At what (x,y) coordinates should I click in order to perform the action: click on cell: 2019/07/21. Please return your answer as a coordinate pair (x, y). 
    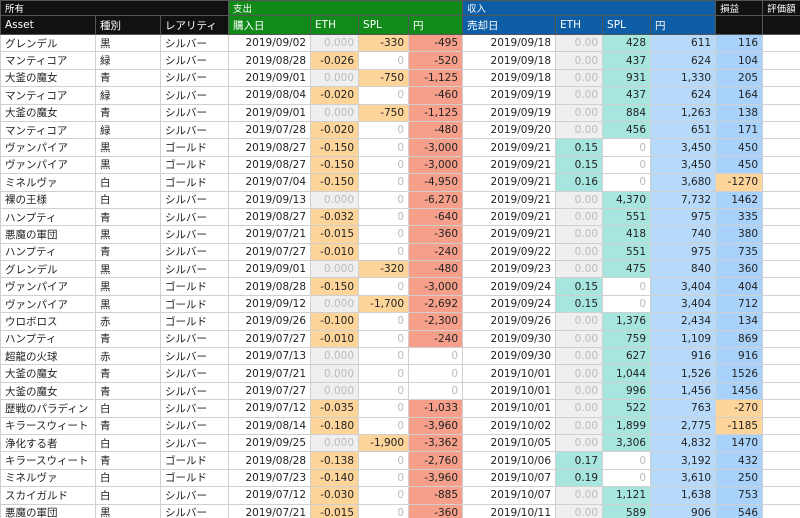
    Looking at the image, I should click on (270, 234).